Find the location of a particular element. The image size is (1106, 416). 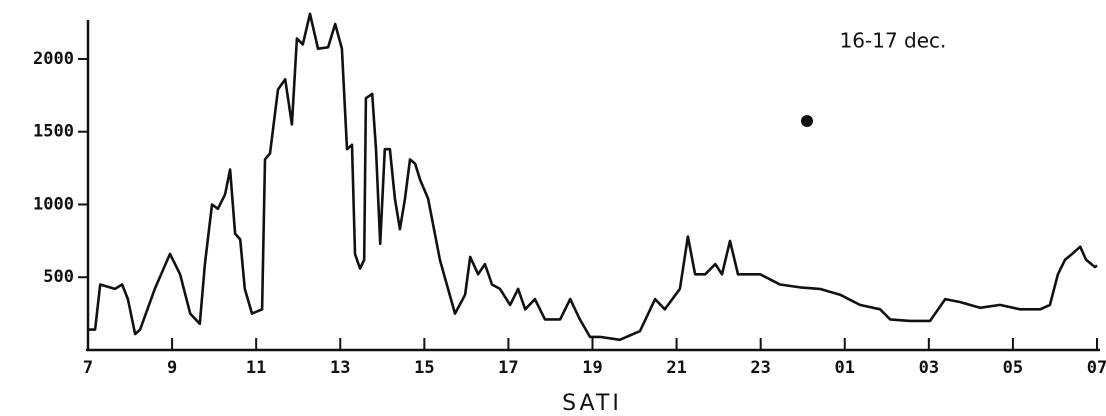

x-tick-label: 23 is located at coordinates (760, 368).